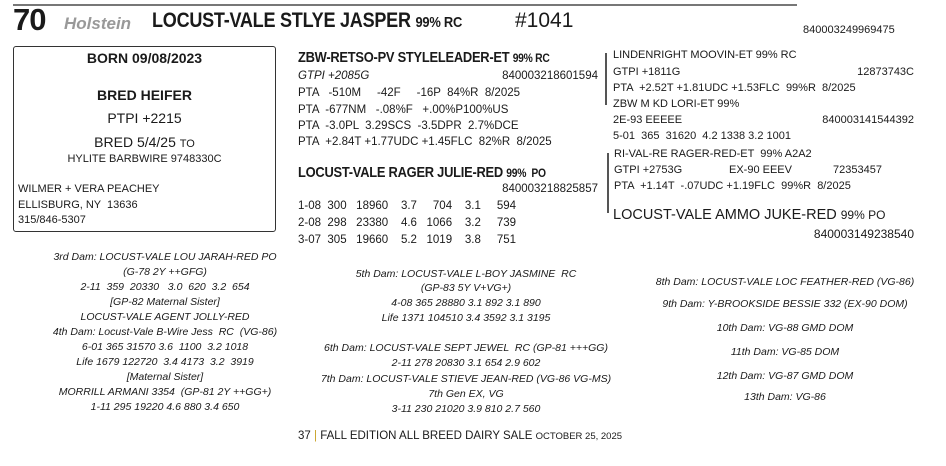 The image size is (946, 466). I want to click on sire-pta-line: PTA -510M -42F -16P 84%R 8/2025, so click(409, 93).